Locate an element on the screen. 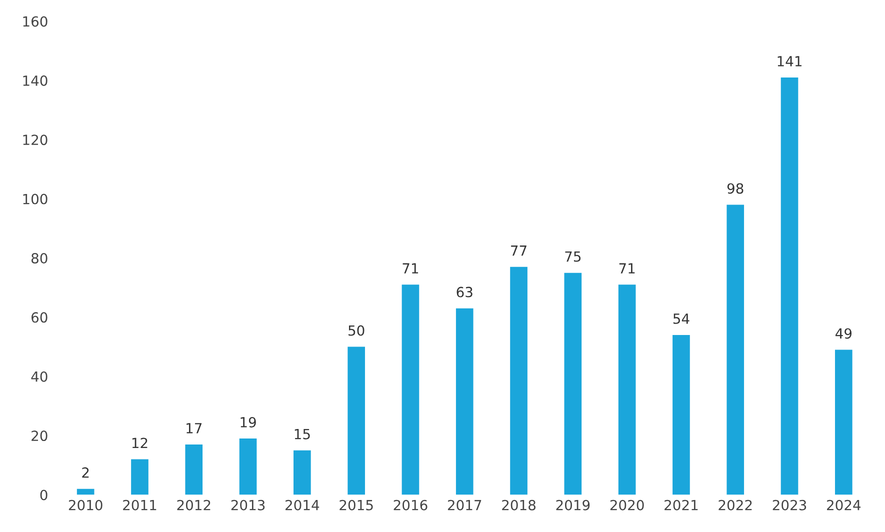 This screenshot has height=532, width=885. x-tick-label: 2021 is located at coordinates (681, 505).